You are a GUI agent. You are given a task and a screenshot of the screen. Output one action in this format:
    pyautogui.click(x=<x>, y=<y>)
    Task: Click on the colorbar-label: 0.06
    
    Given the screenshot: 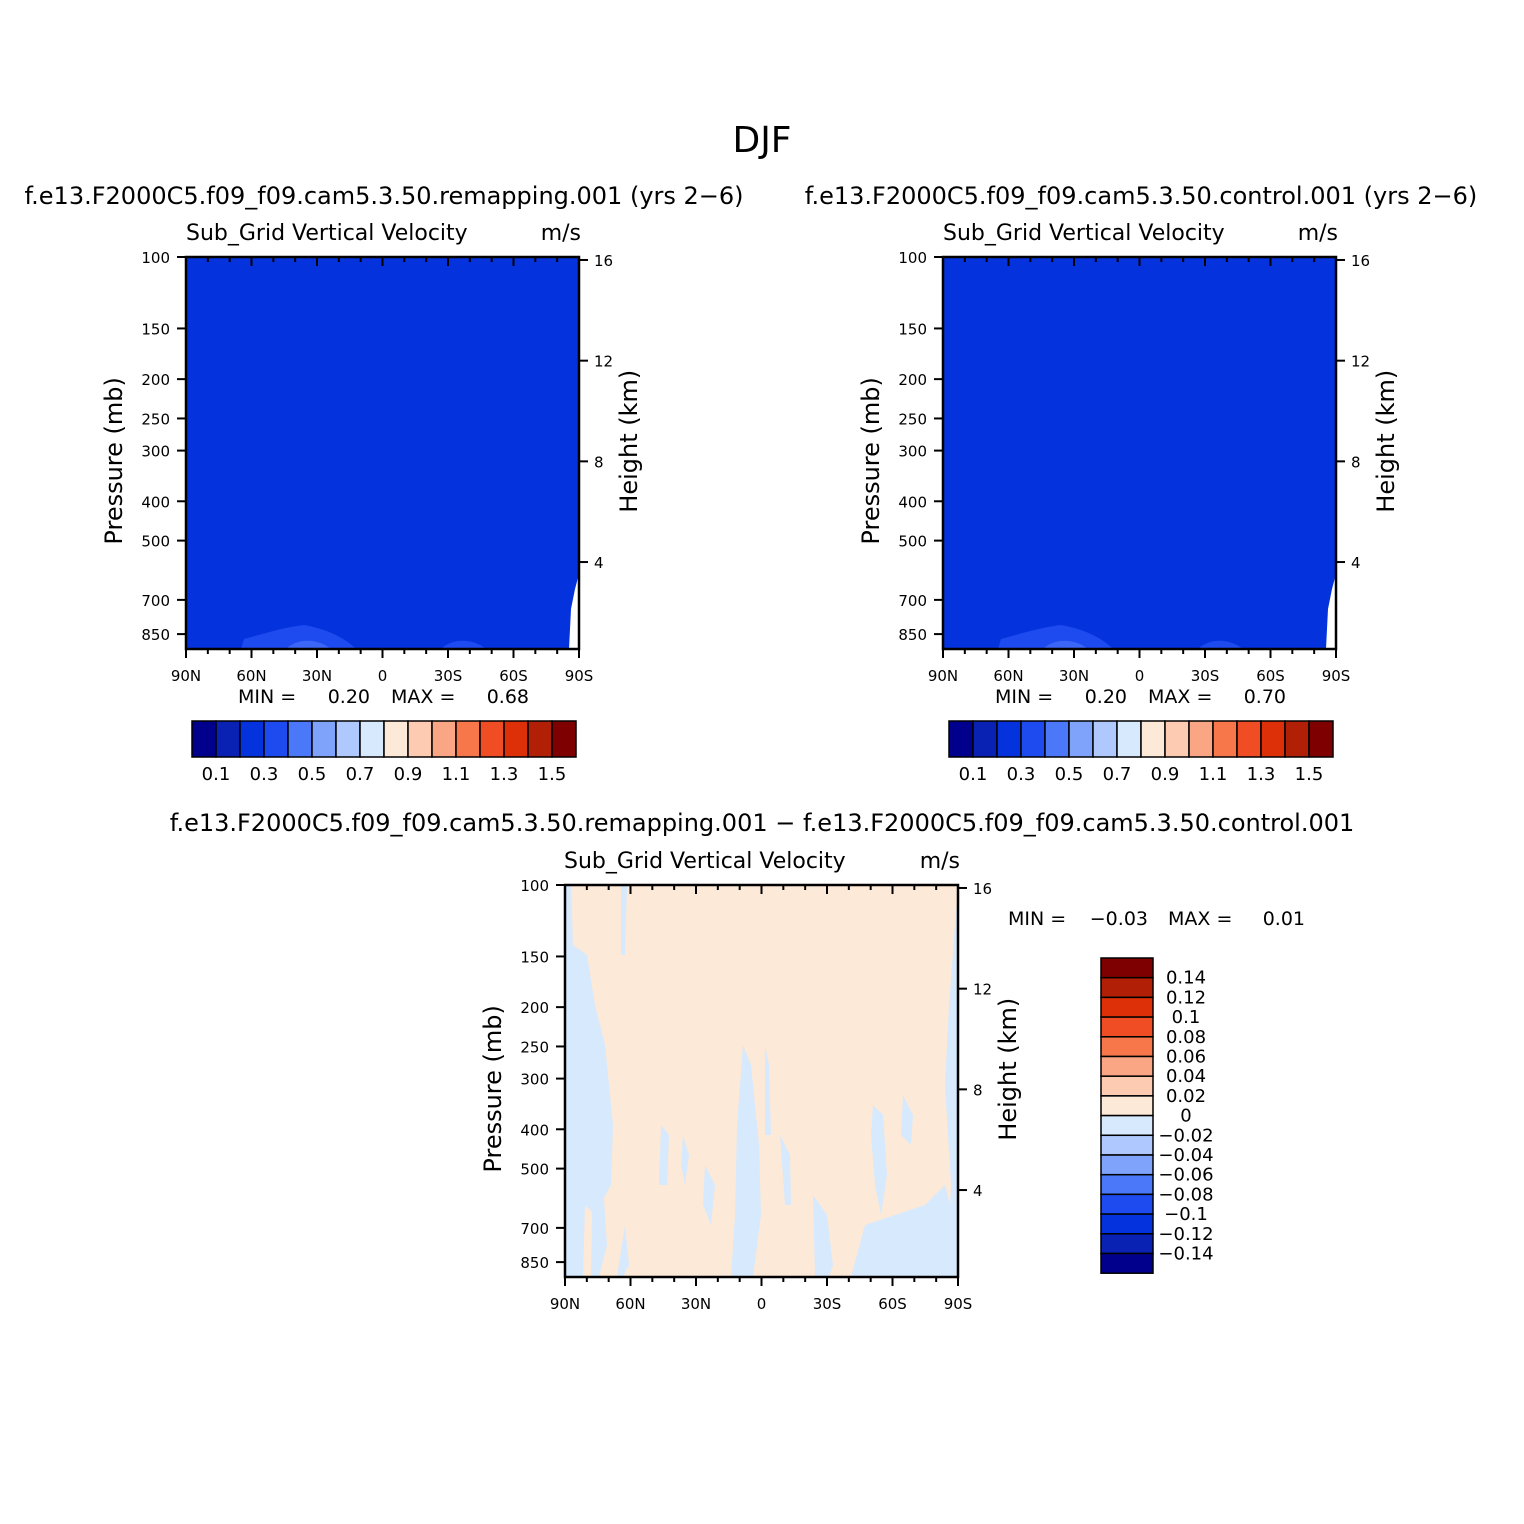 What is the action you would take?
    pyautogui.click(x=1186, y=1057)
    